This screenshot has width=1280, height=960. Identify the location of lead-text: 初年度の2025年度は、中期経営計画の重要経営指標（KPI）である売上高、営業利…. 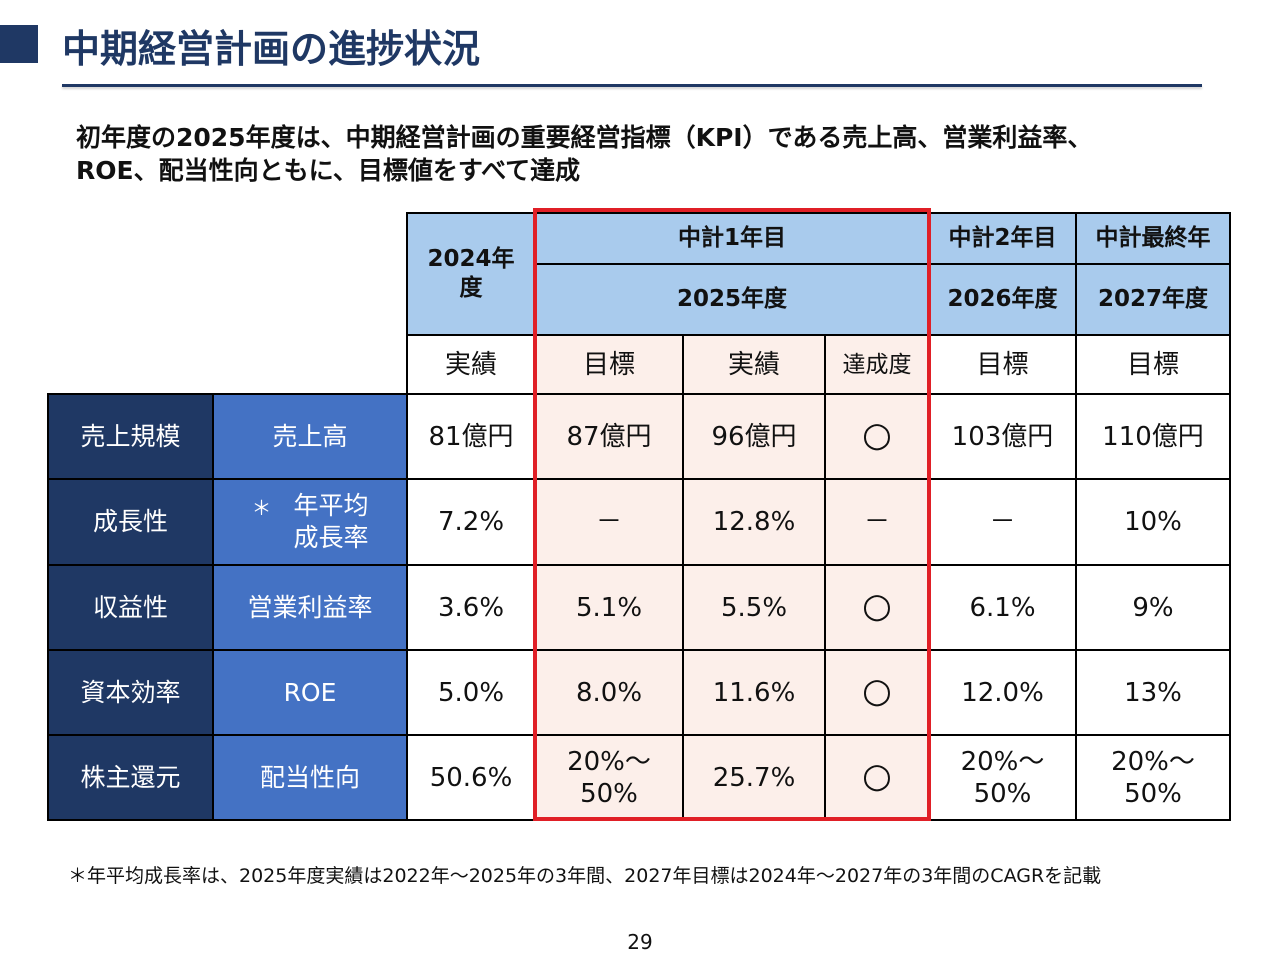
(646, 154).